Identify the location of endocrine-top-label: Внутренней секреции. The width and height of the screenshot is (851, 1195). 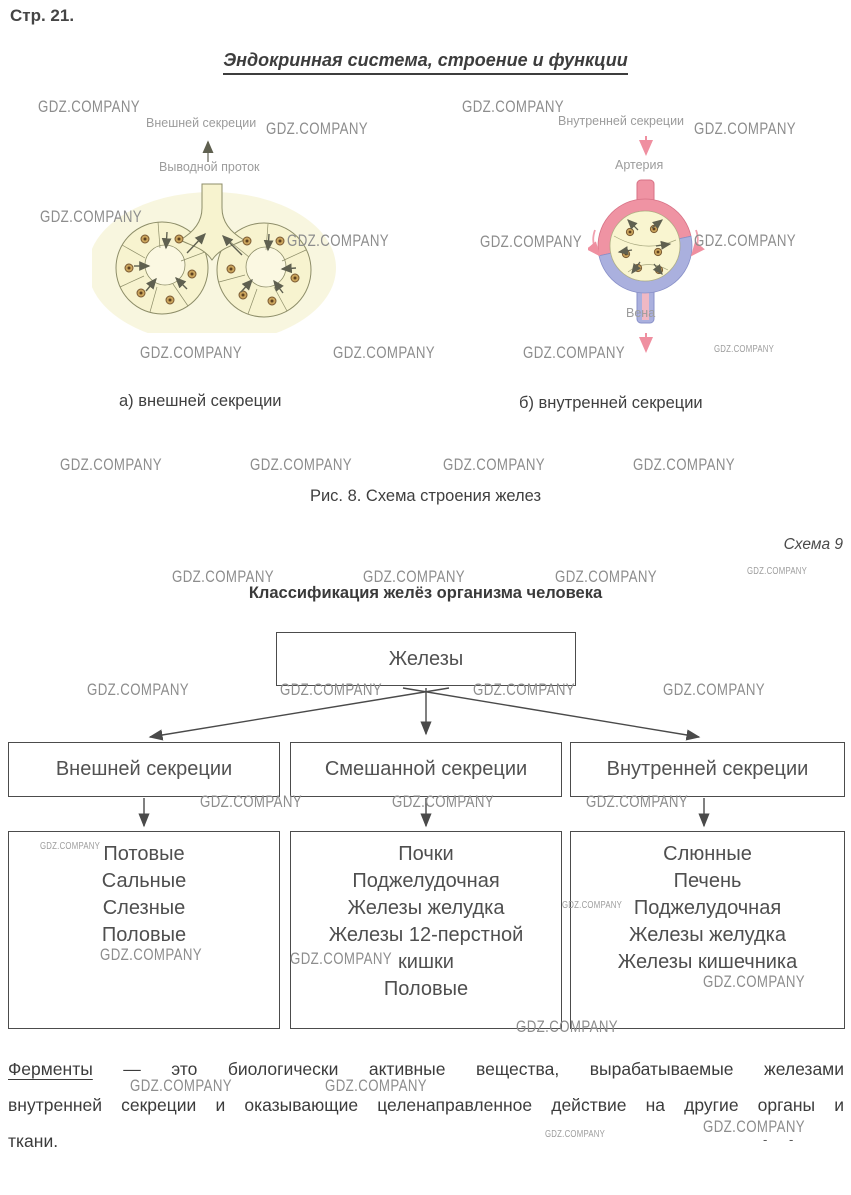
(621, 121).